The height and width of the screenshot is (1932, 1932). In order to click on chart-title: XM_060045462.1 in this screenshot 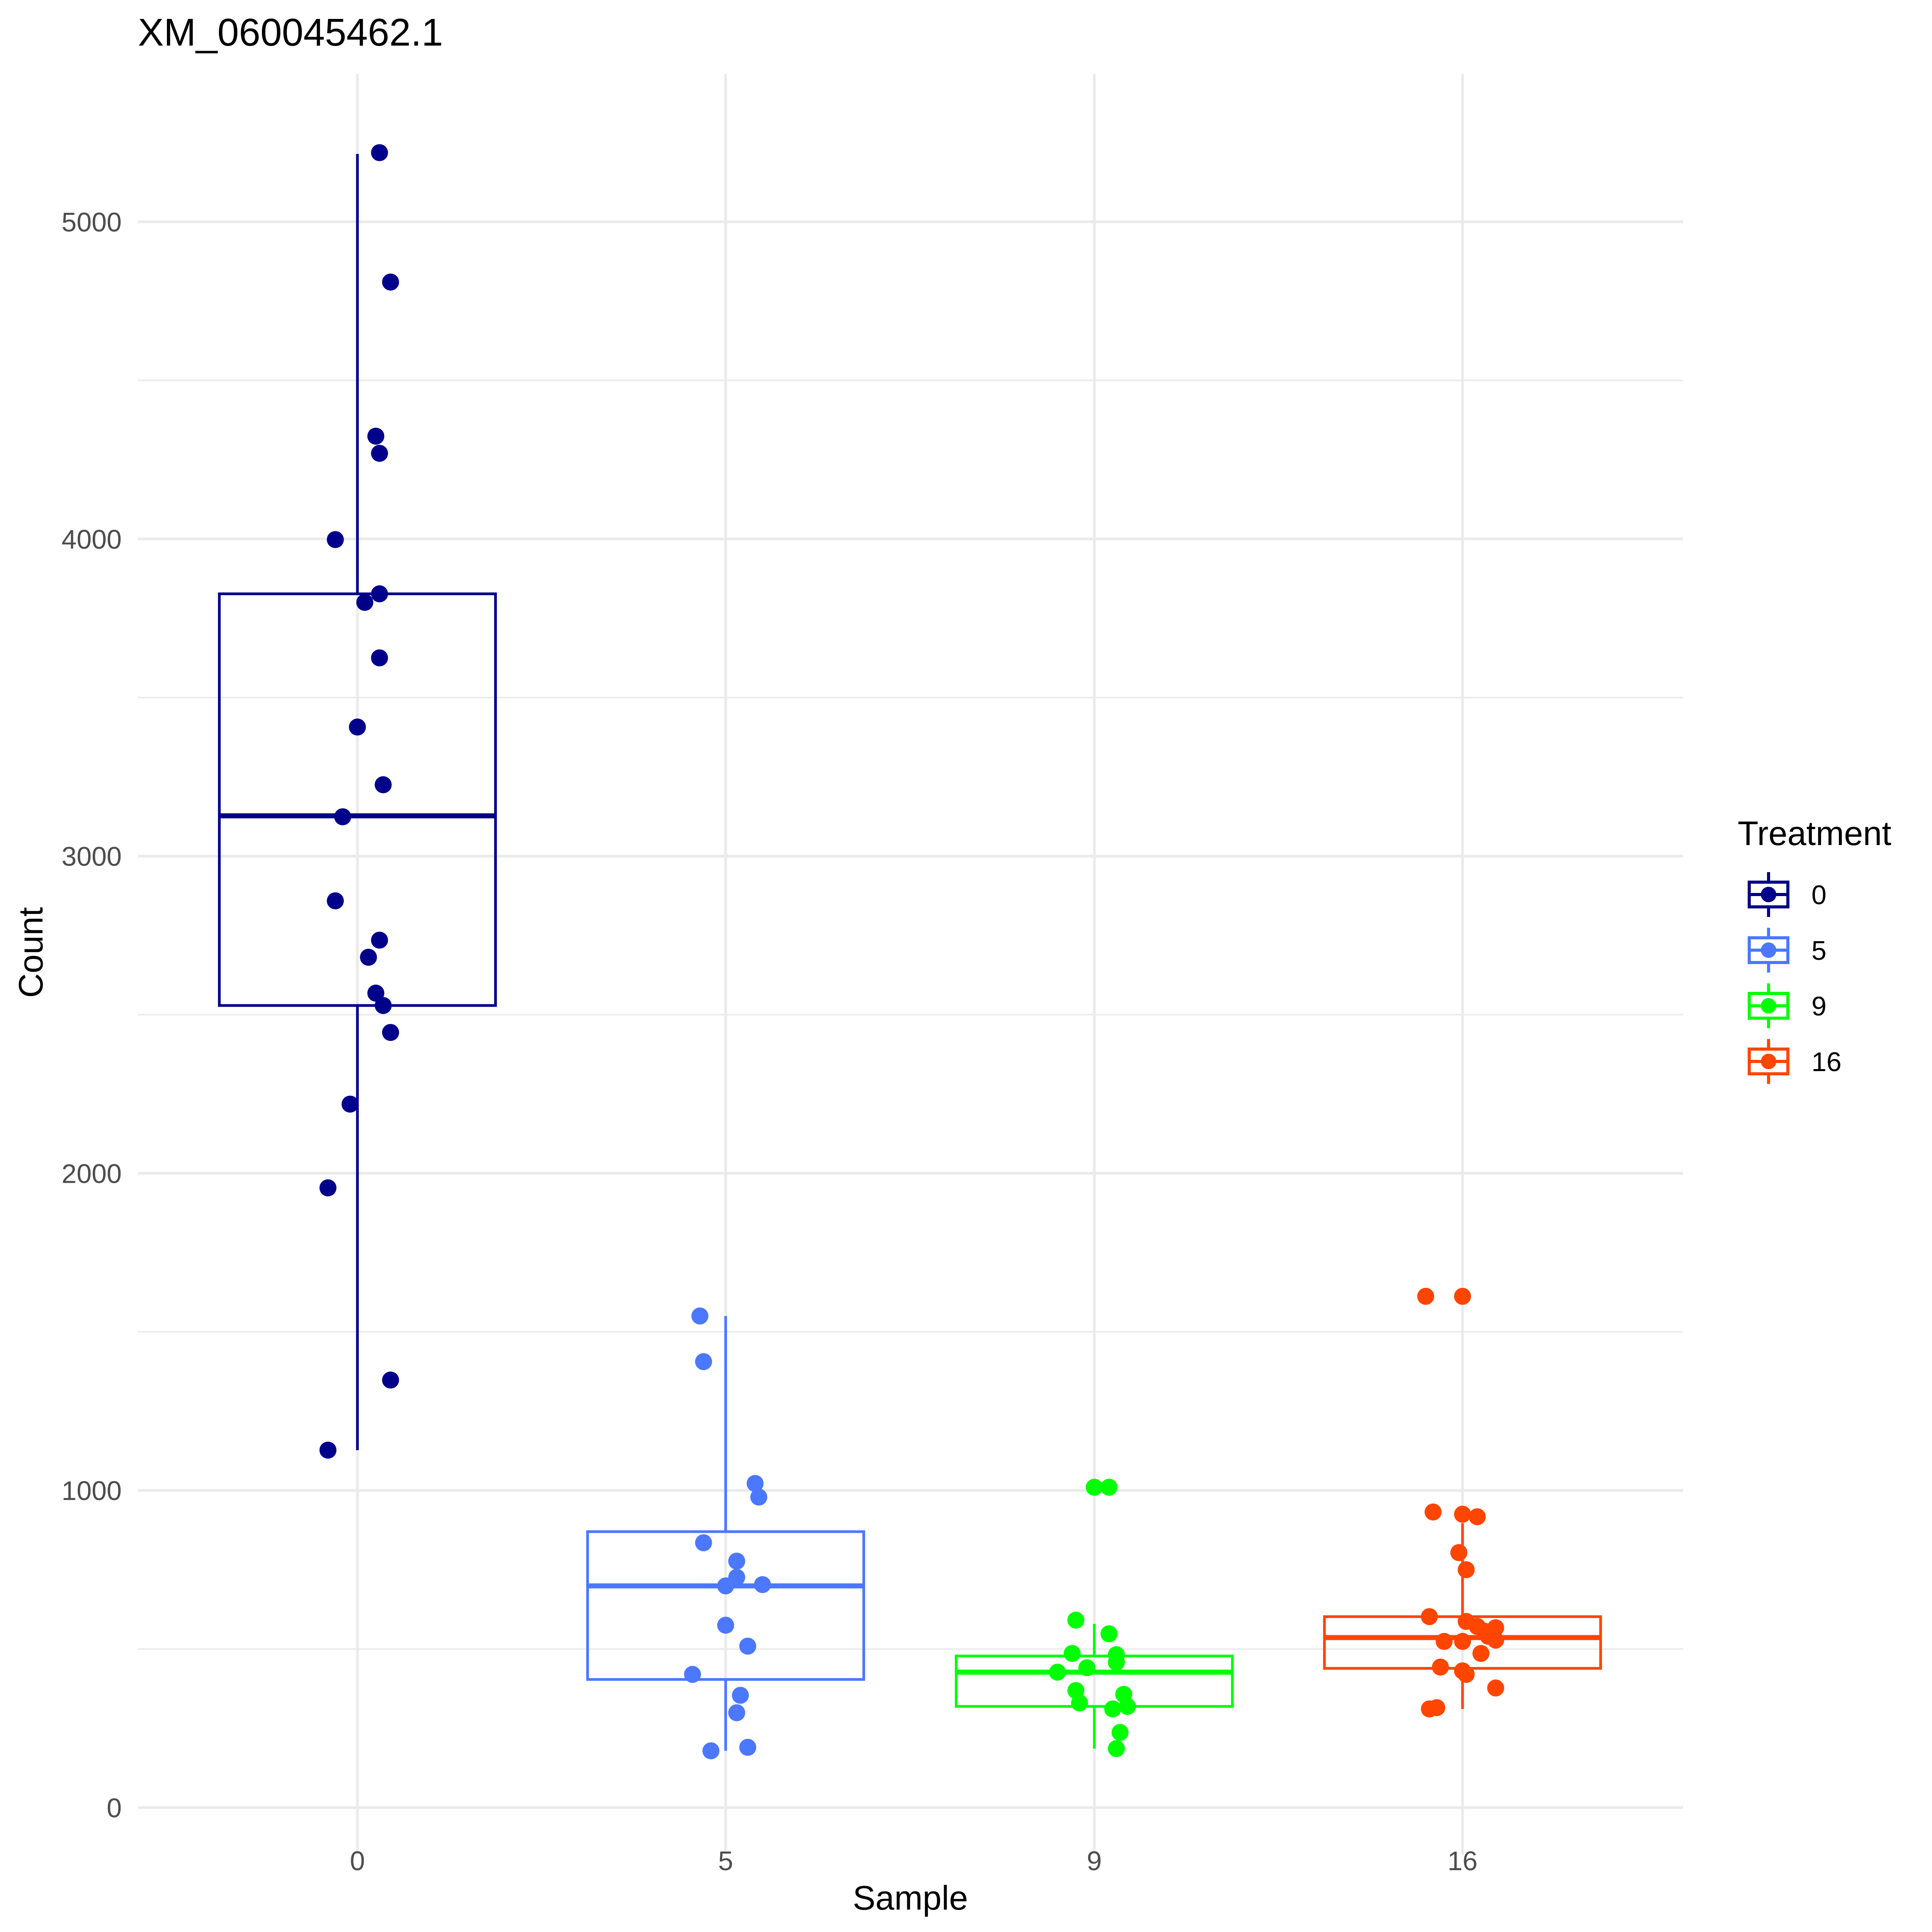, I will do `click(291, 33)`.